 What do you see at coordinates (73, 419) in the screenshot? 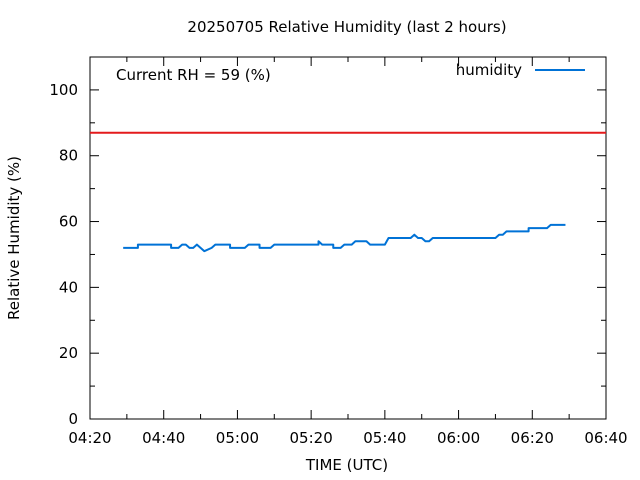
I see `y-tick-label: 0` at bounding box center [73, 419].